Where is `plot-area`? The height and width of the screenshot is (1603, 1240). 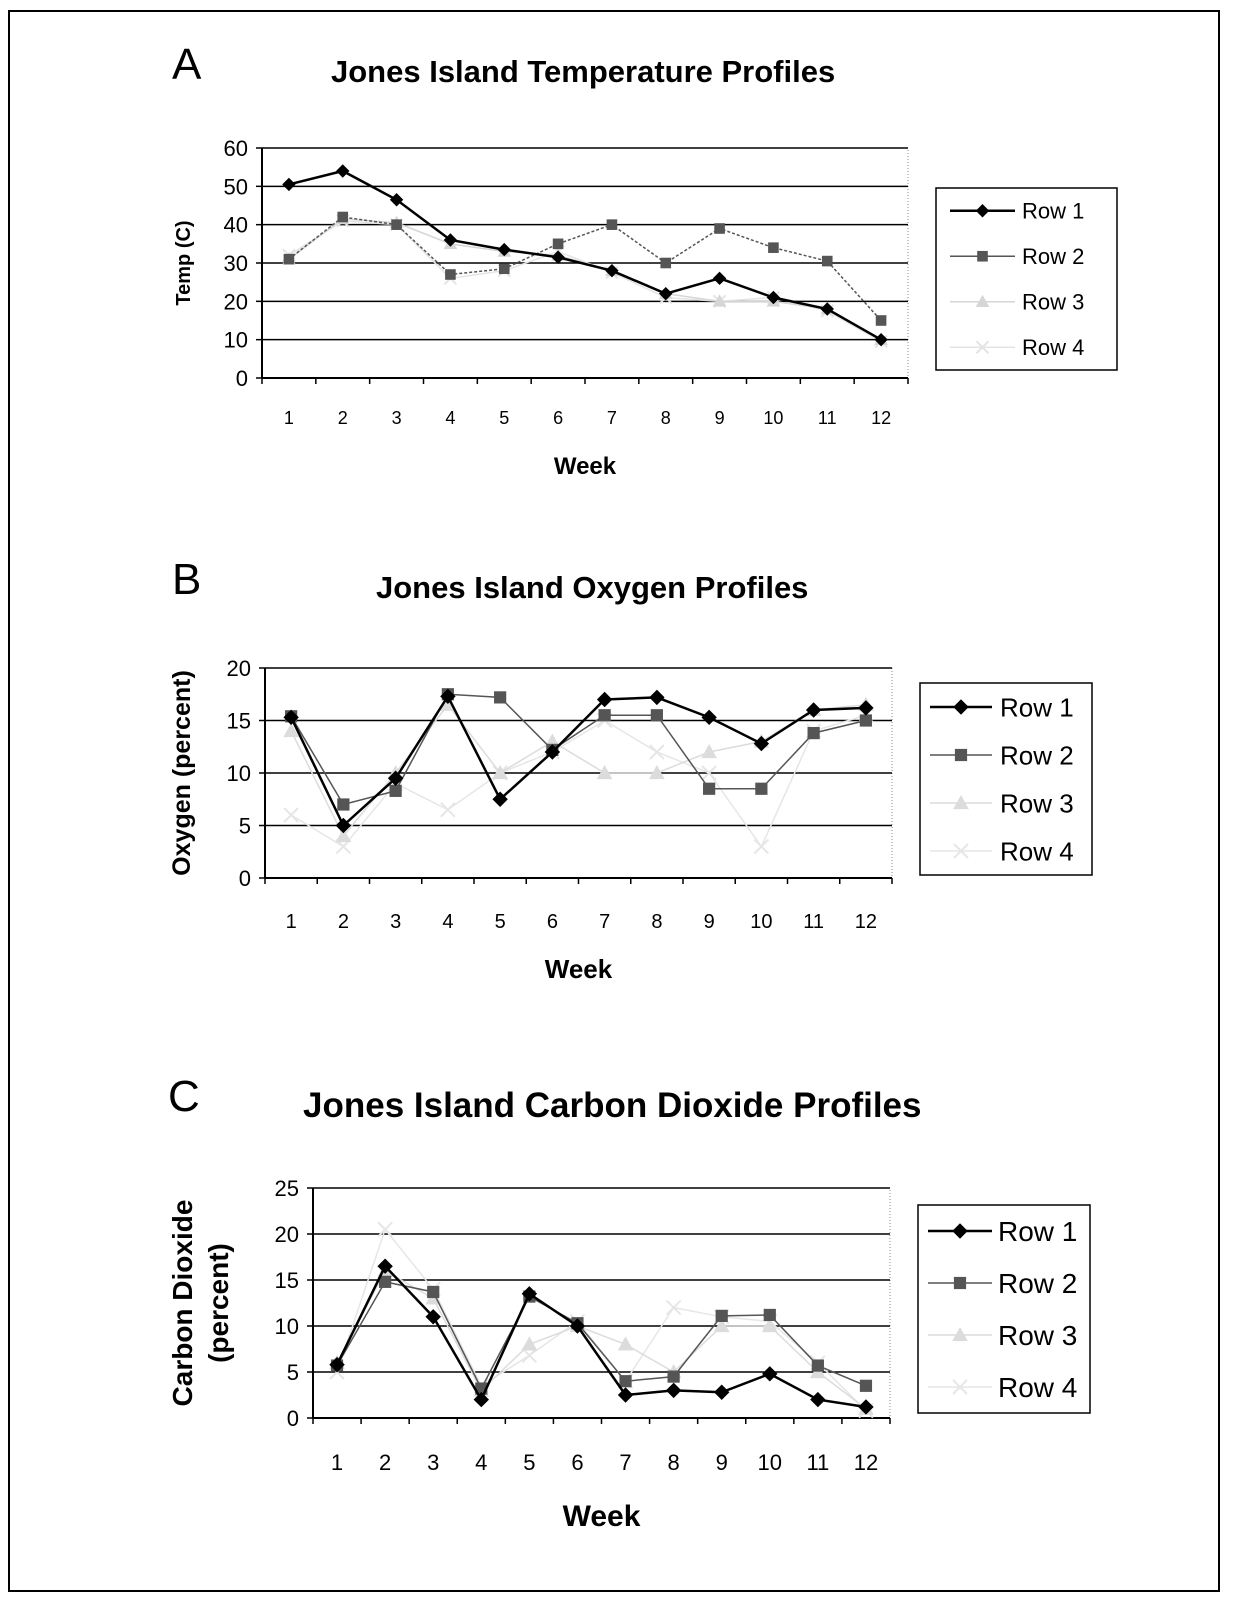 plot-area is located at coordinates (601, 1303).